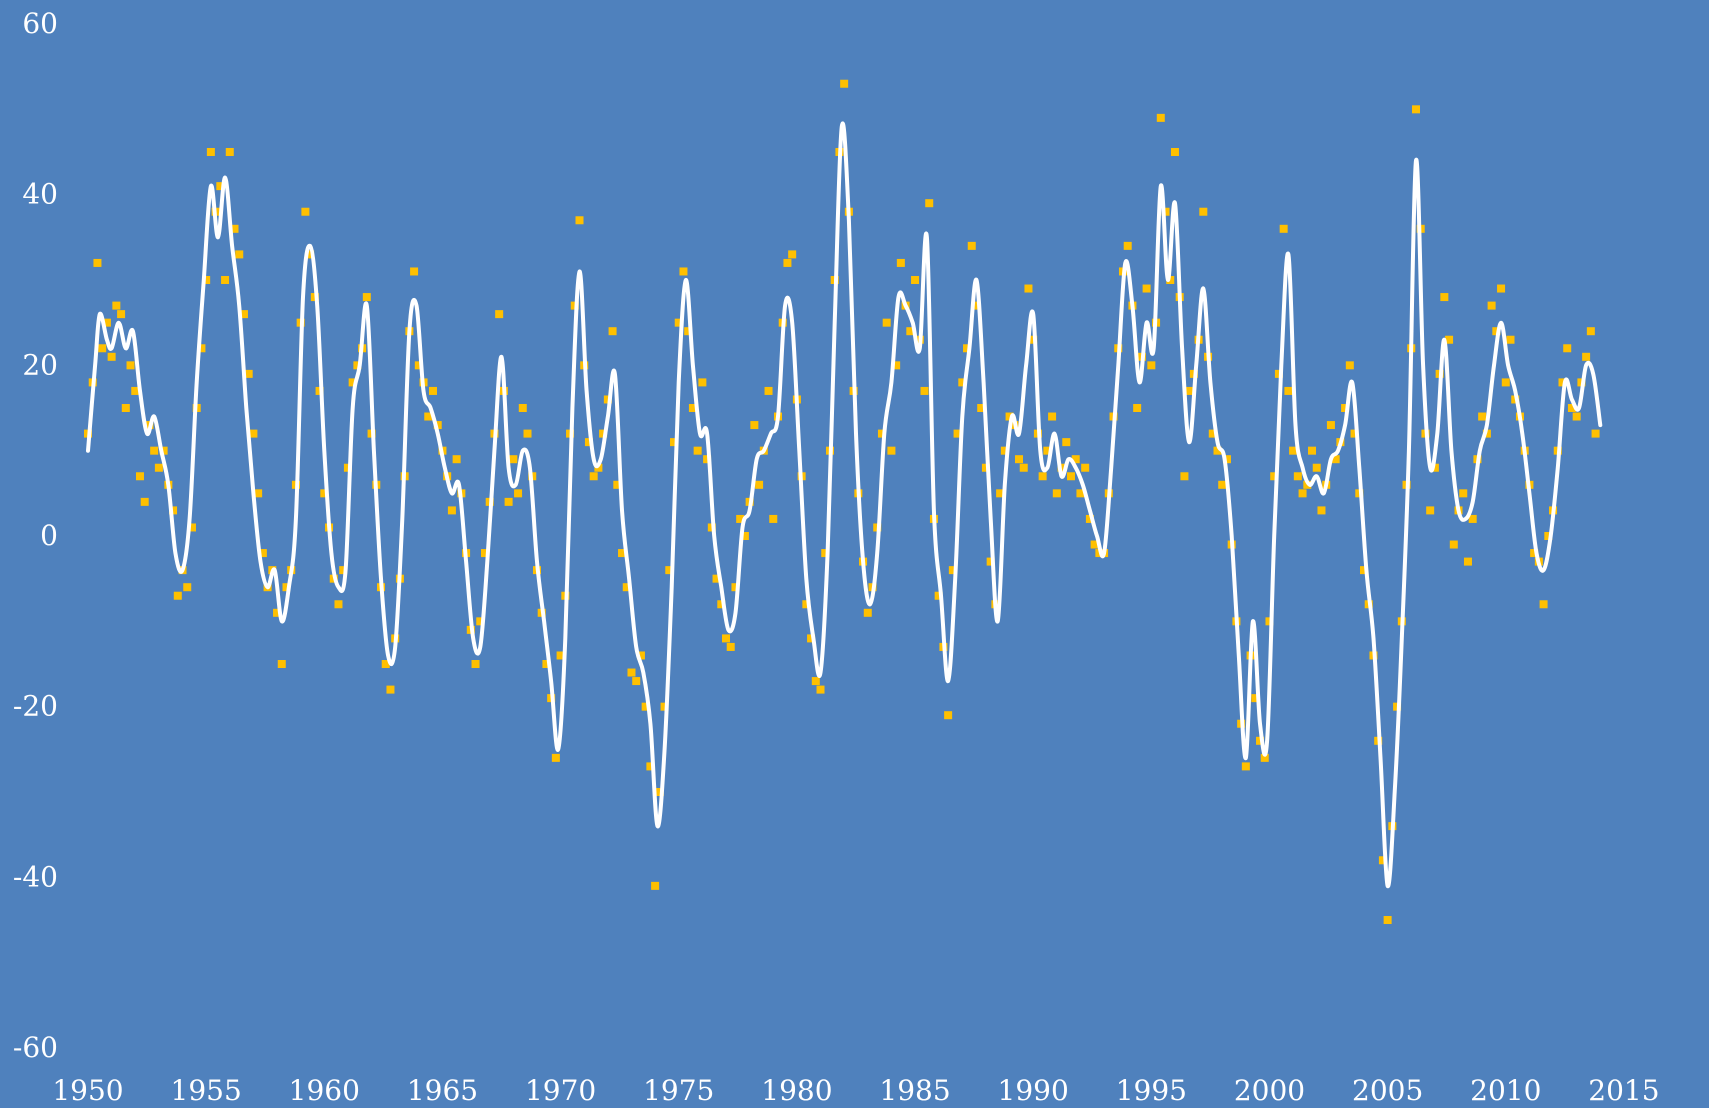  I want to click on x-tick-label: 2005, so click(1387, 1090).